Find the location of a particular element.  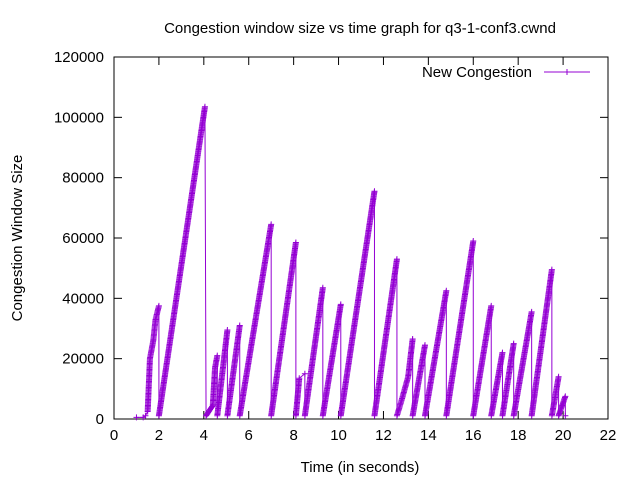

y-tick-label: 60000 is located at coordinates (83, 238).